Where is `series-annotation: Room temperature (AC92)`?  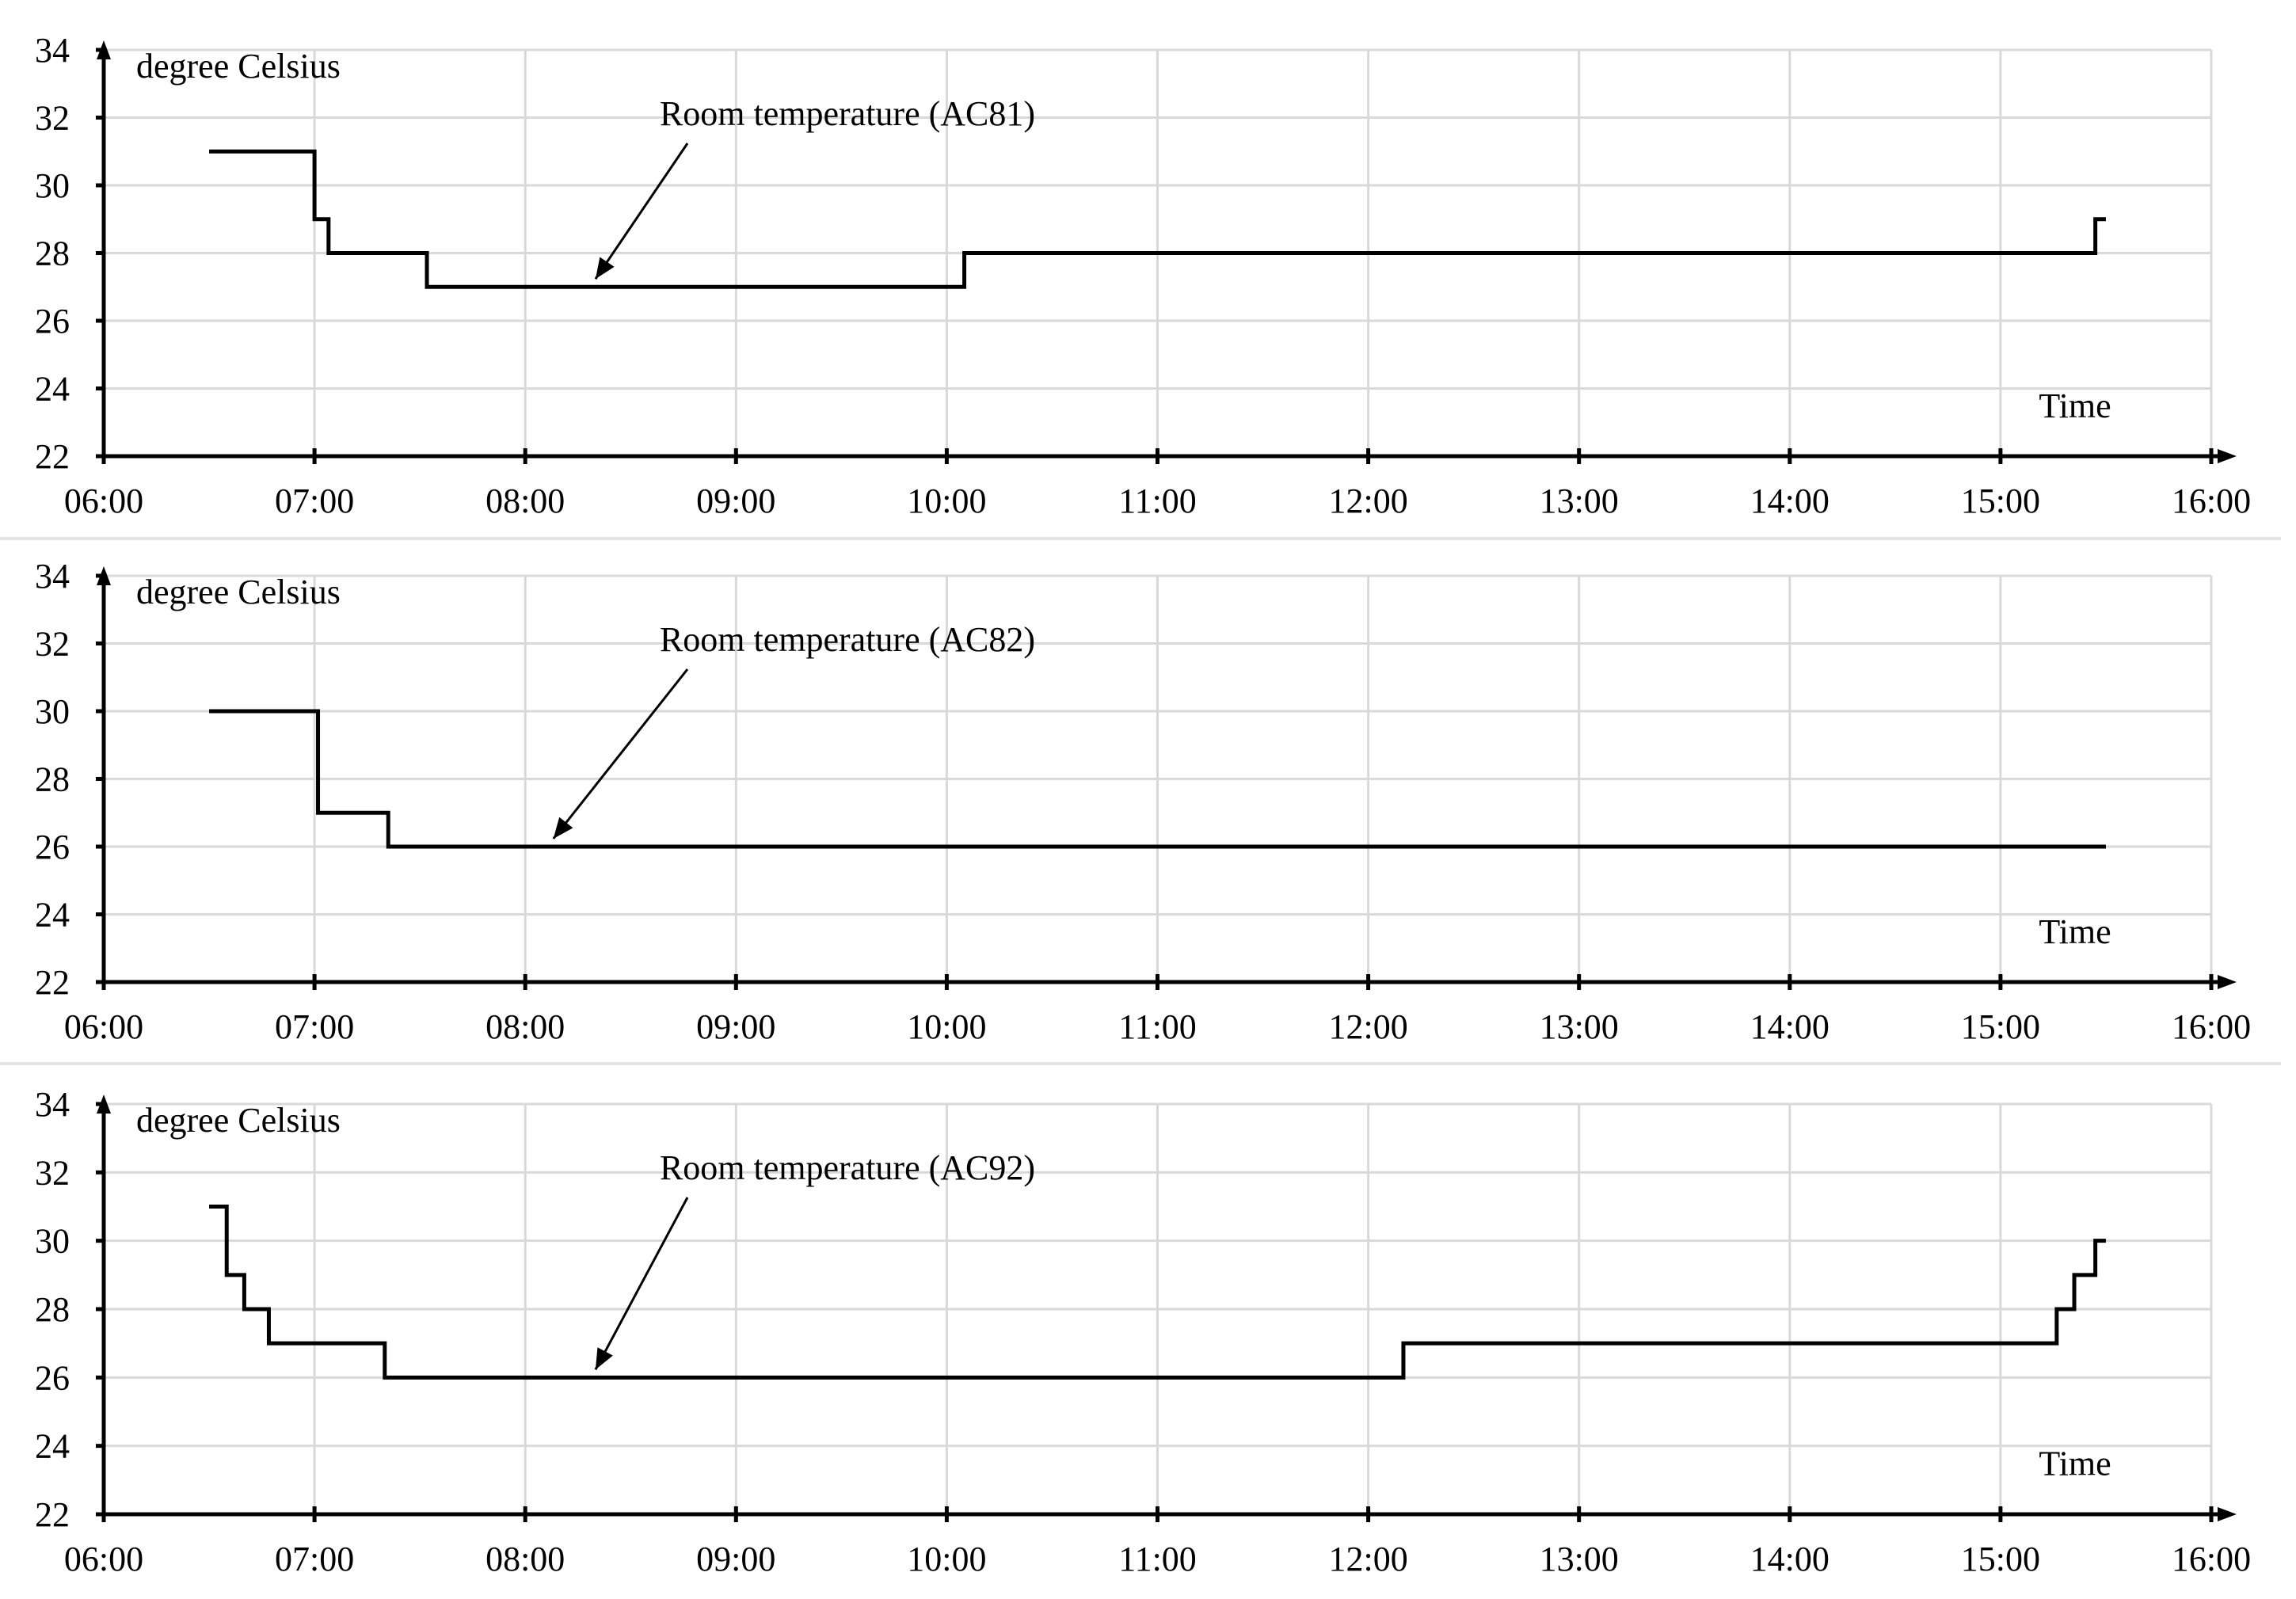
series-annotation: Room temperature (AC92) is located at coordinates (848, 1167).